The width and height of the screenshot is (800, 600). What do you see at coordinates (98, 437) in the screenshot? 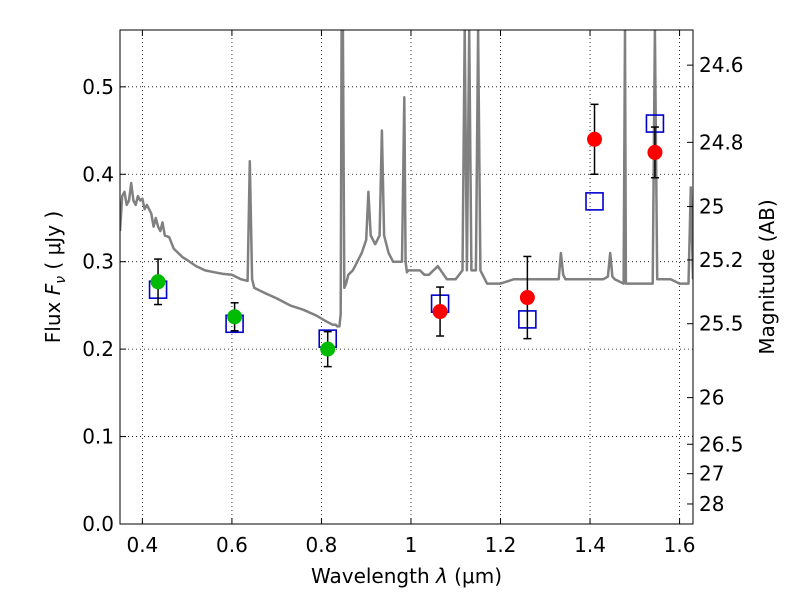
I see `y-tick-label: 0.1` at bounding box center [98, 437].